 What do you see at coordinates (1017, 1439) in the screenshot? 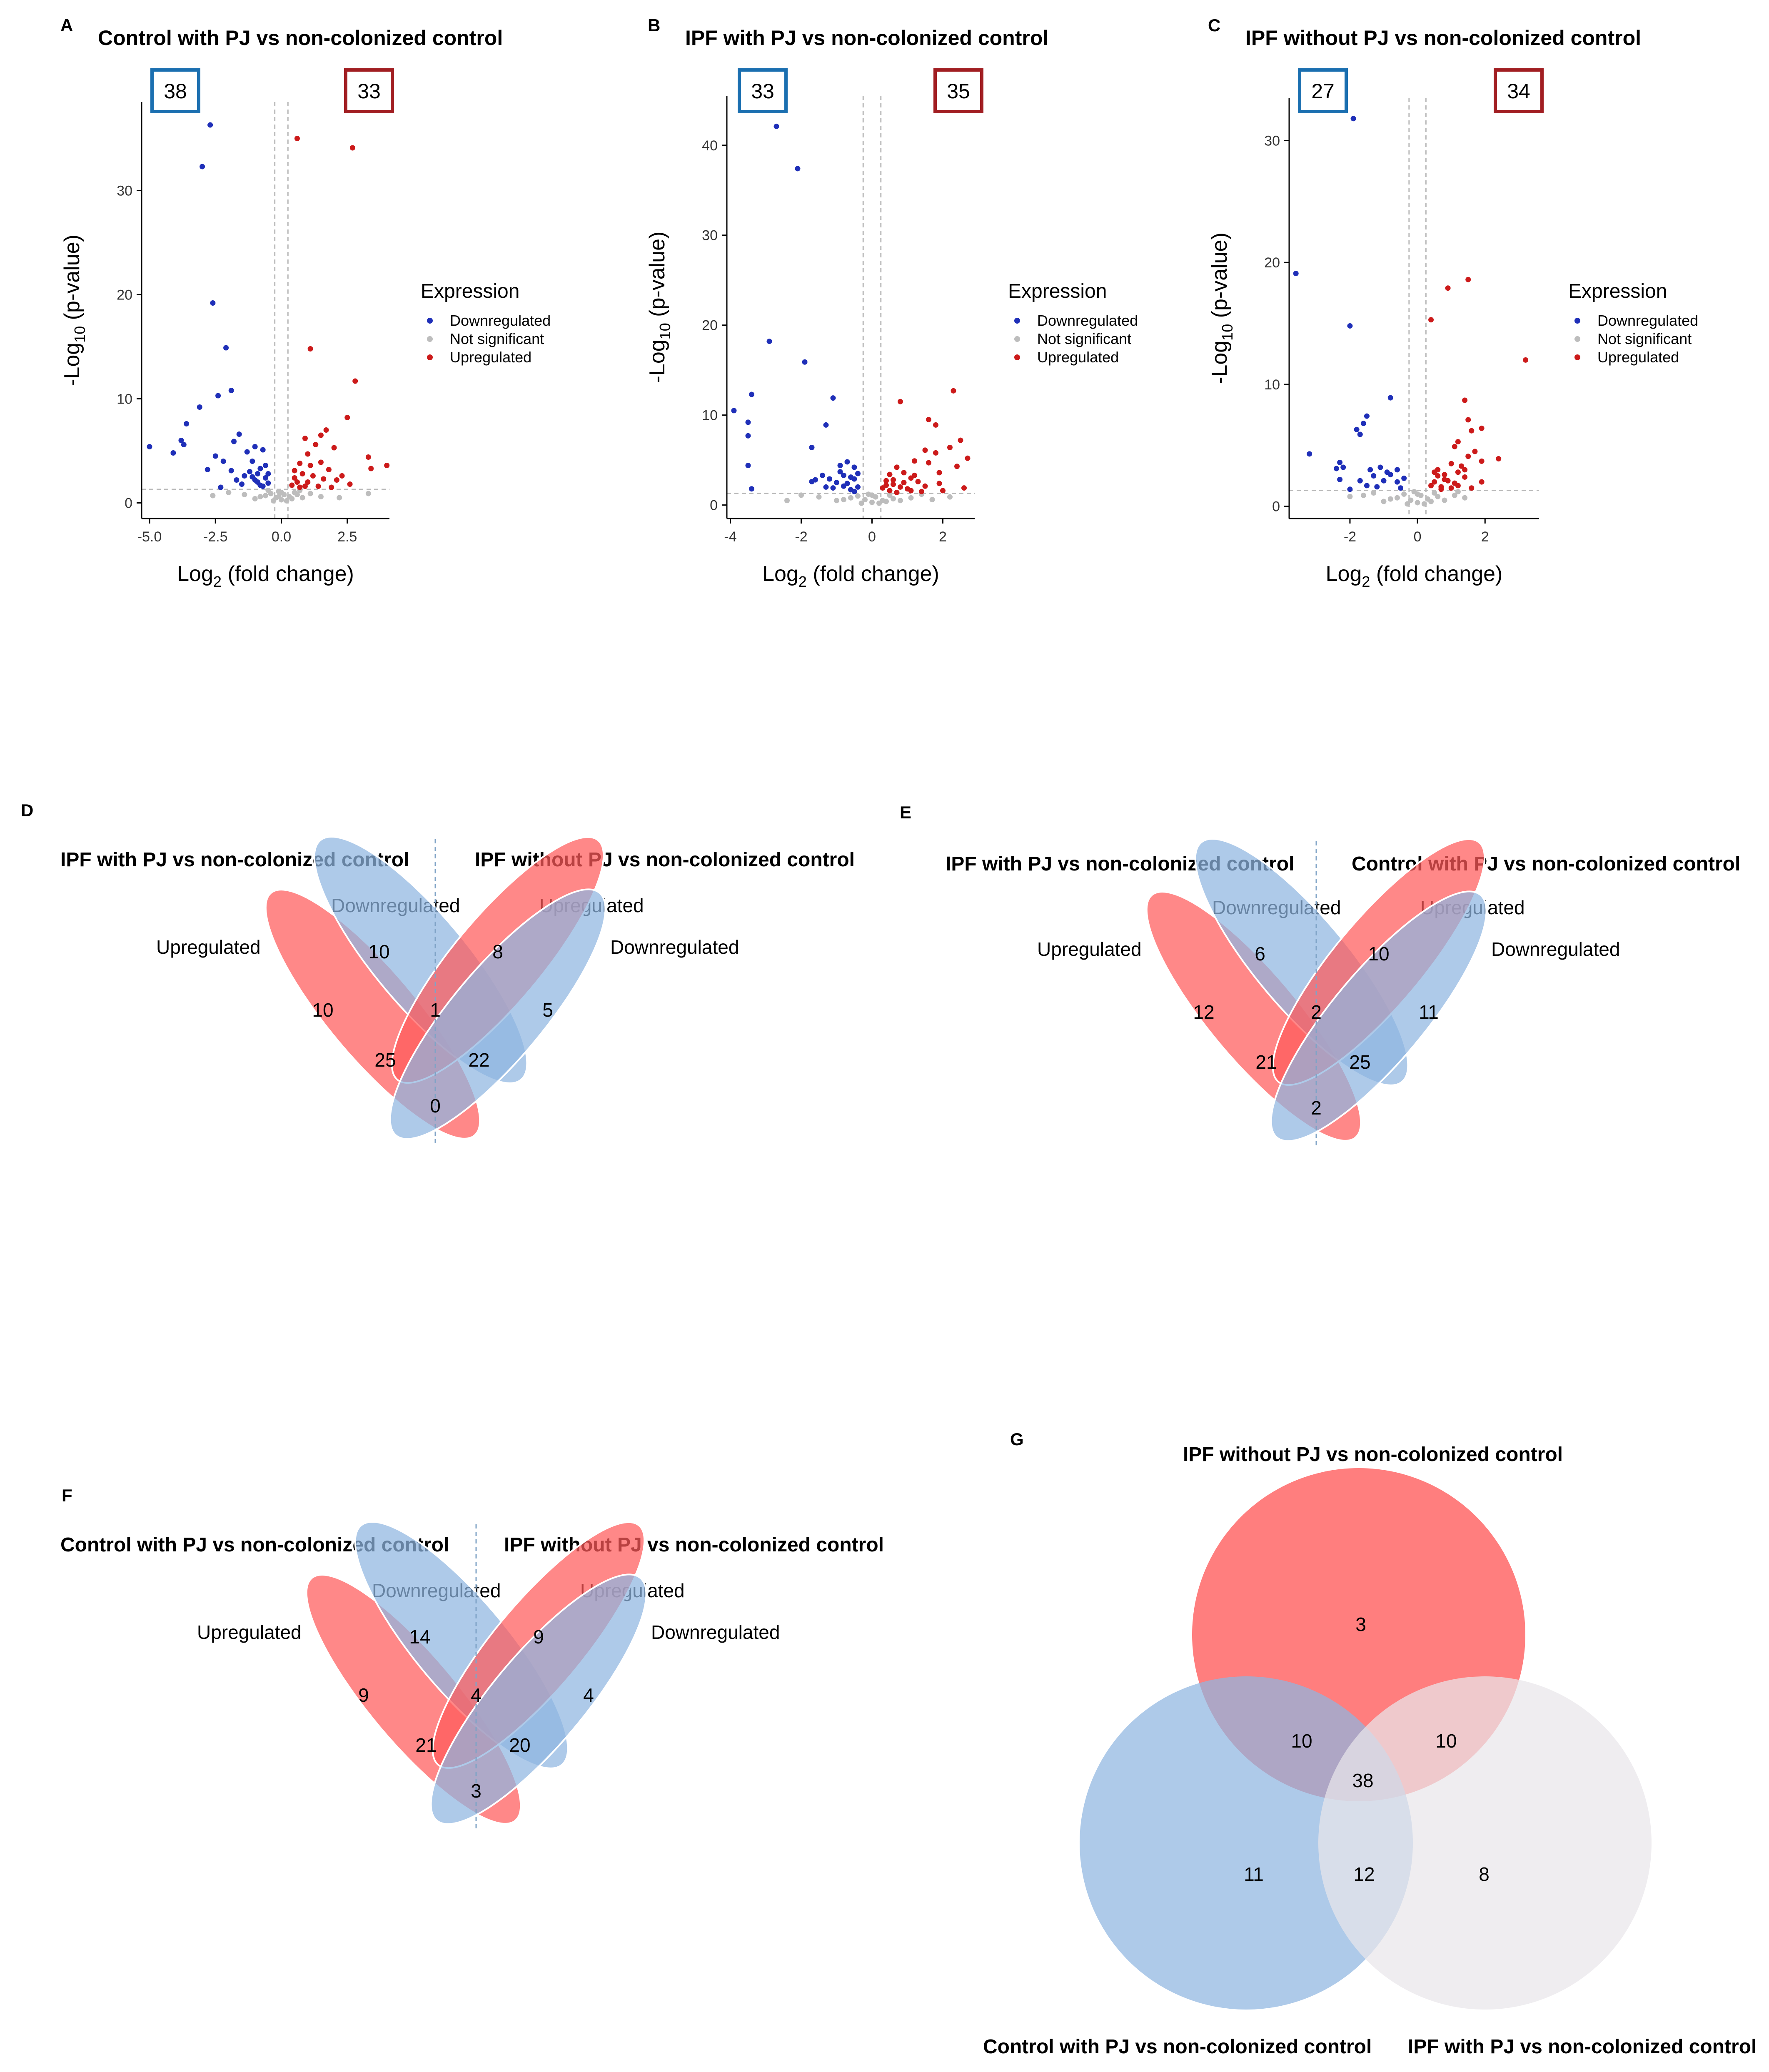
I see `panel-letter: G` at bounding box center [1017, 1439].